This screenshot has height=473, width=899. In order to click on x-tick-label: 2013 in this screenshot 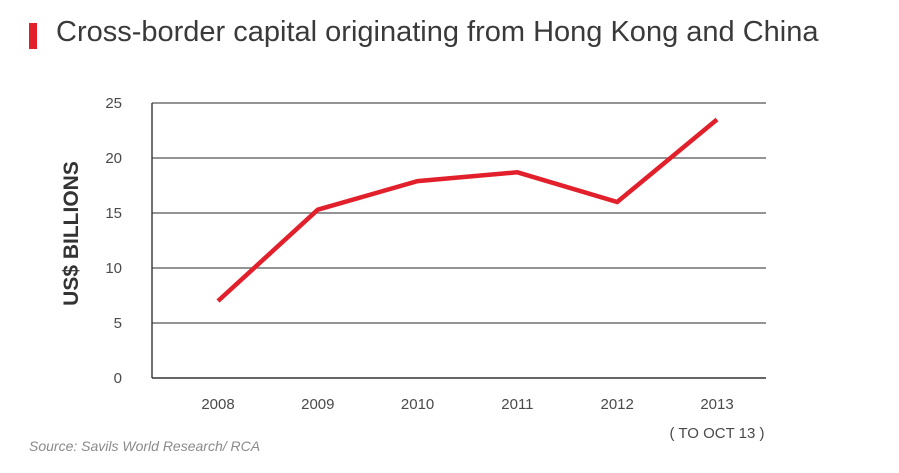, I will do `click(716, 404)`.